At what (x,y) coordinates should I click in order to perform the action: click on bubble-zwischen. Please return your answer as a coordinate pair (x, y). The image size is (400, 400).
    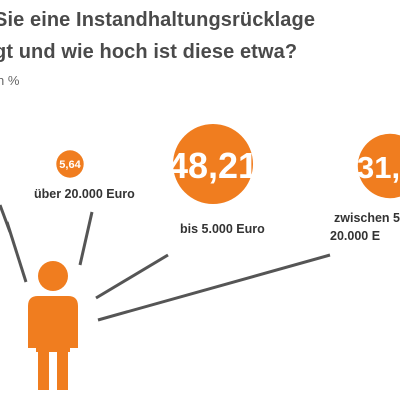
    Looking at the image, I should click on (378, 166).